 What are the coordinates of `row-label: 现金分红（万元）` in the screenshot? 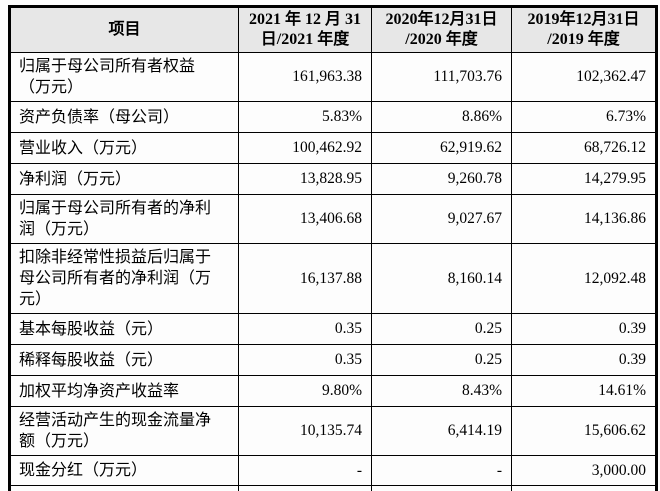 It's located at (124, 470).